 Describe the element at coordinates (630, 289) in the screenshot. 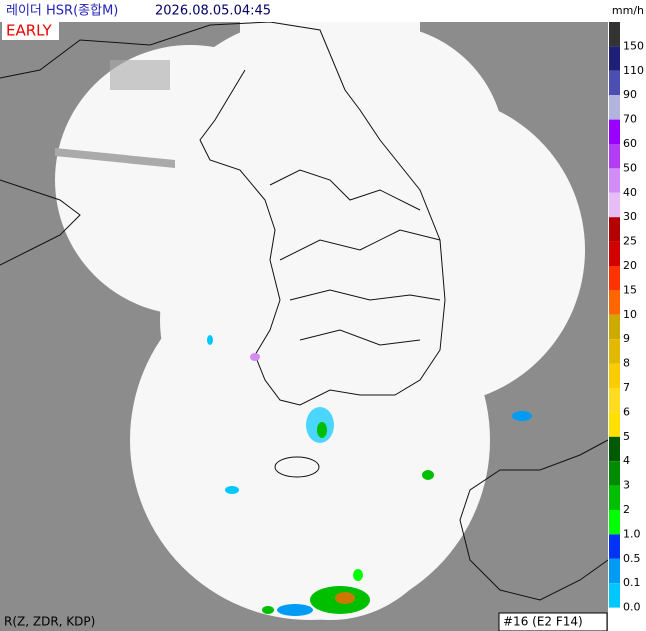

I see `legend-label: 15` at that location.